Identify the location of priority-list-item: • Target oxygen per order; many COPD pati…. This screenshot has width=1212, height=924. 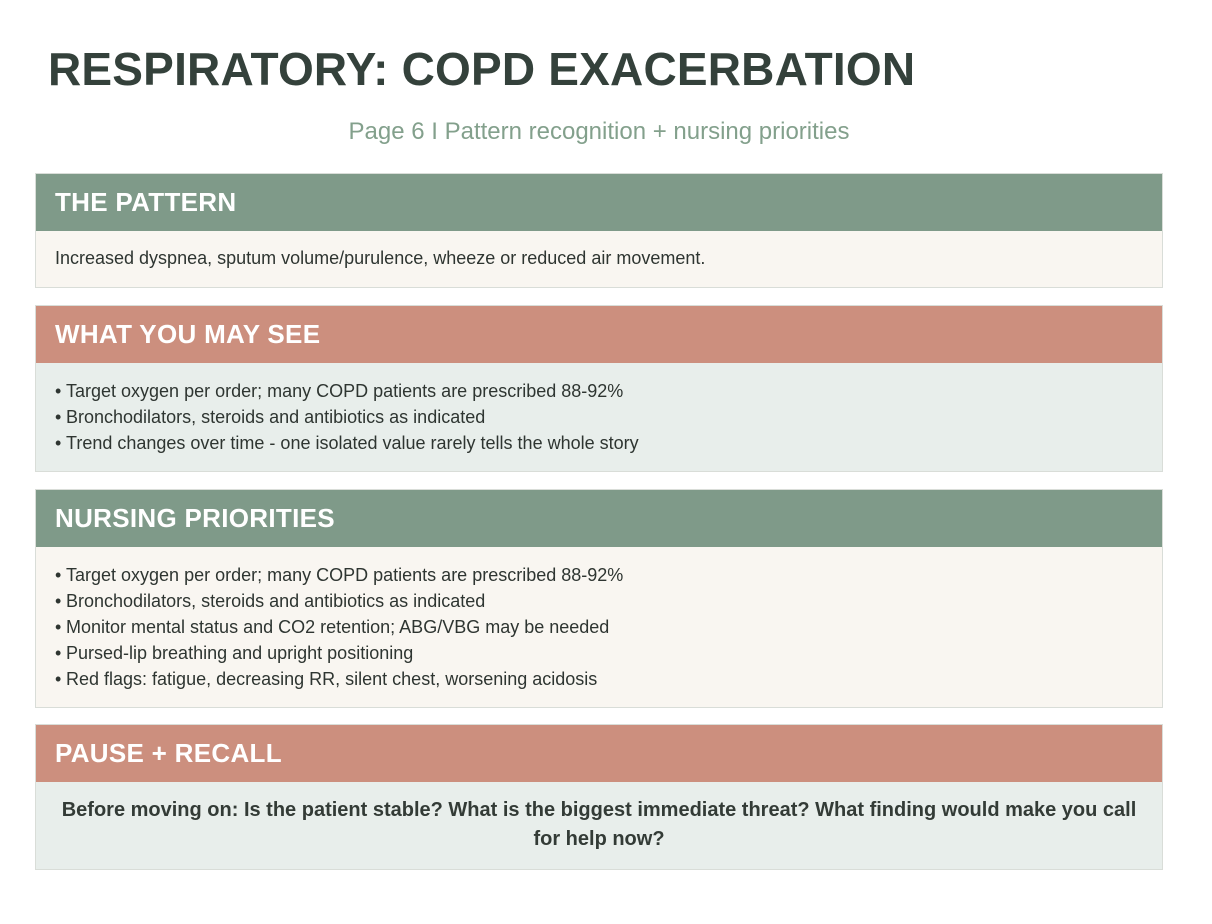
(599, 575).